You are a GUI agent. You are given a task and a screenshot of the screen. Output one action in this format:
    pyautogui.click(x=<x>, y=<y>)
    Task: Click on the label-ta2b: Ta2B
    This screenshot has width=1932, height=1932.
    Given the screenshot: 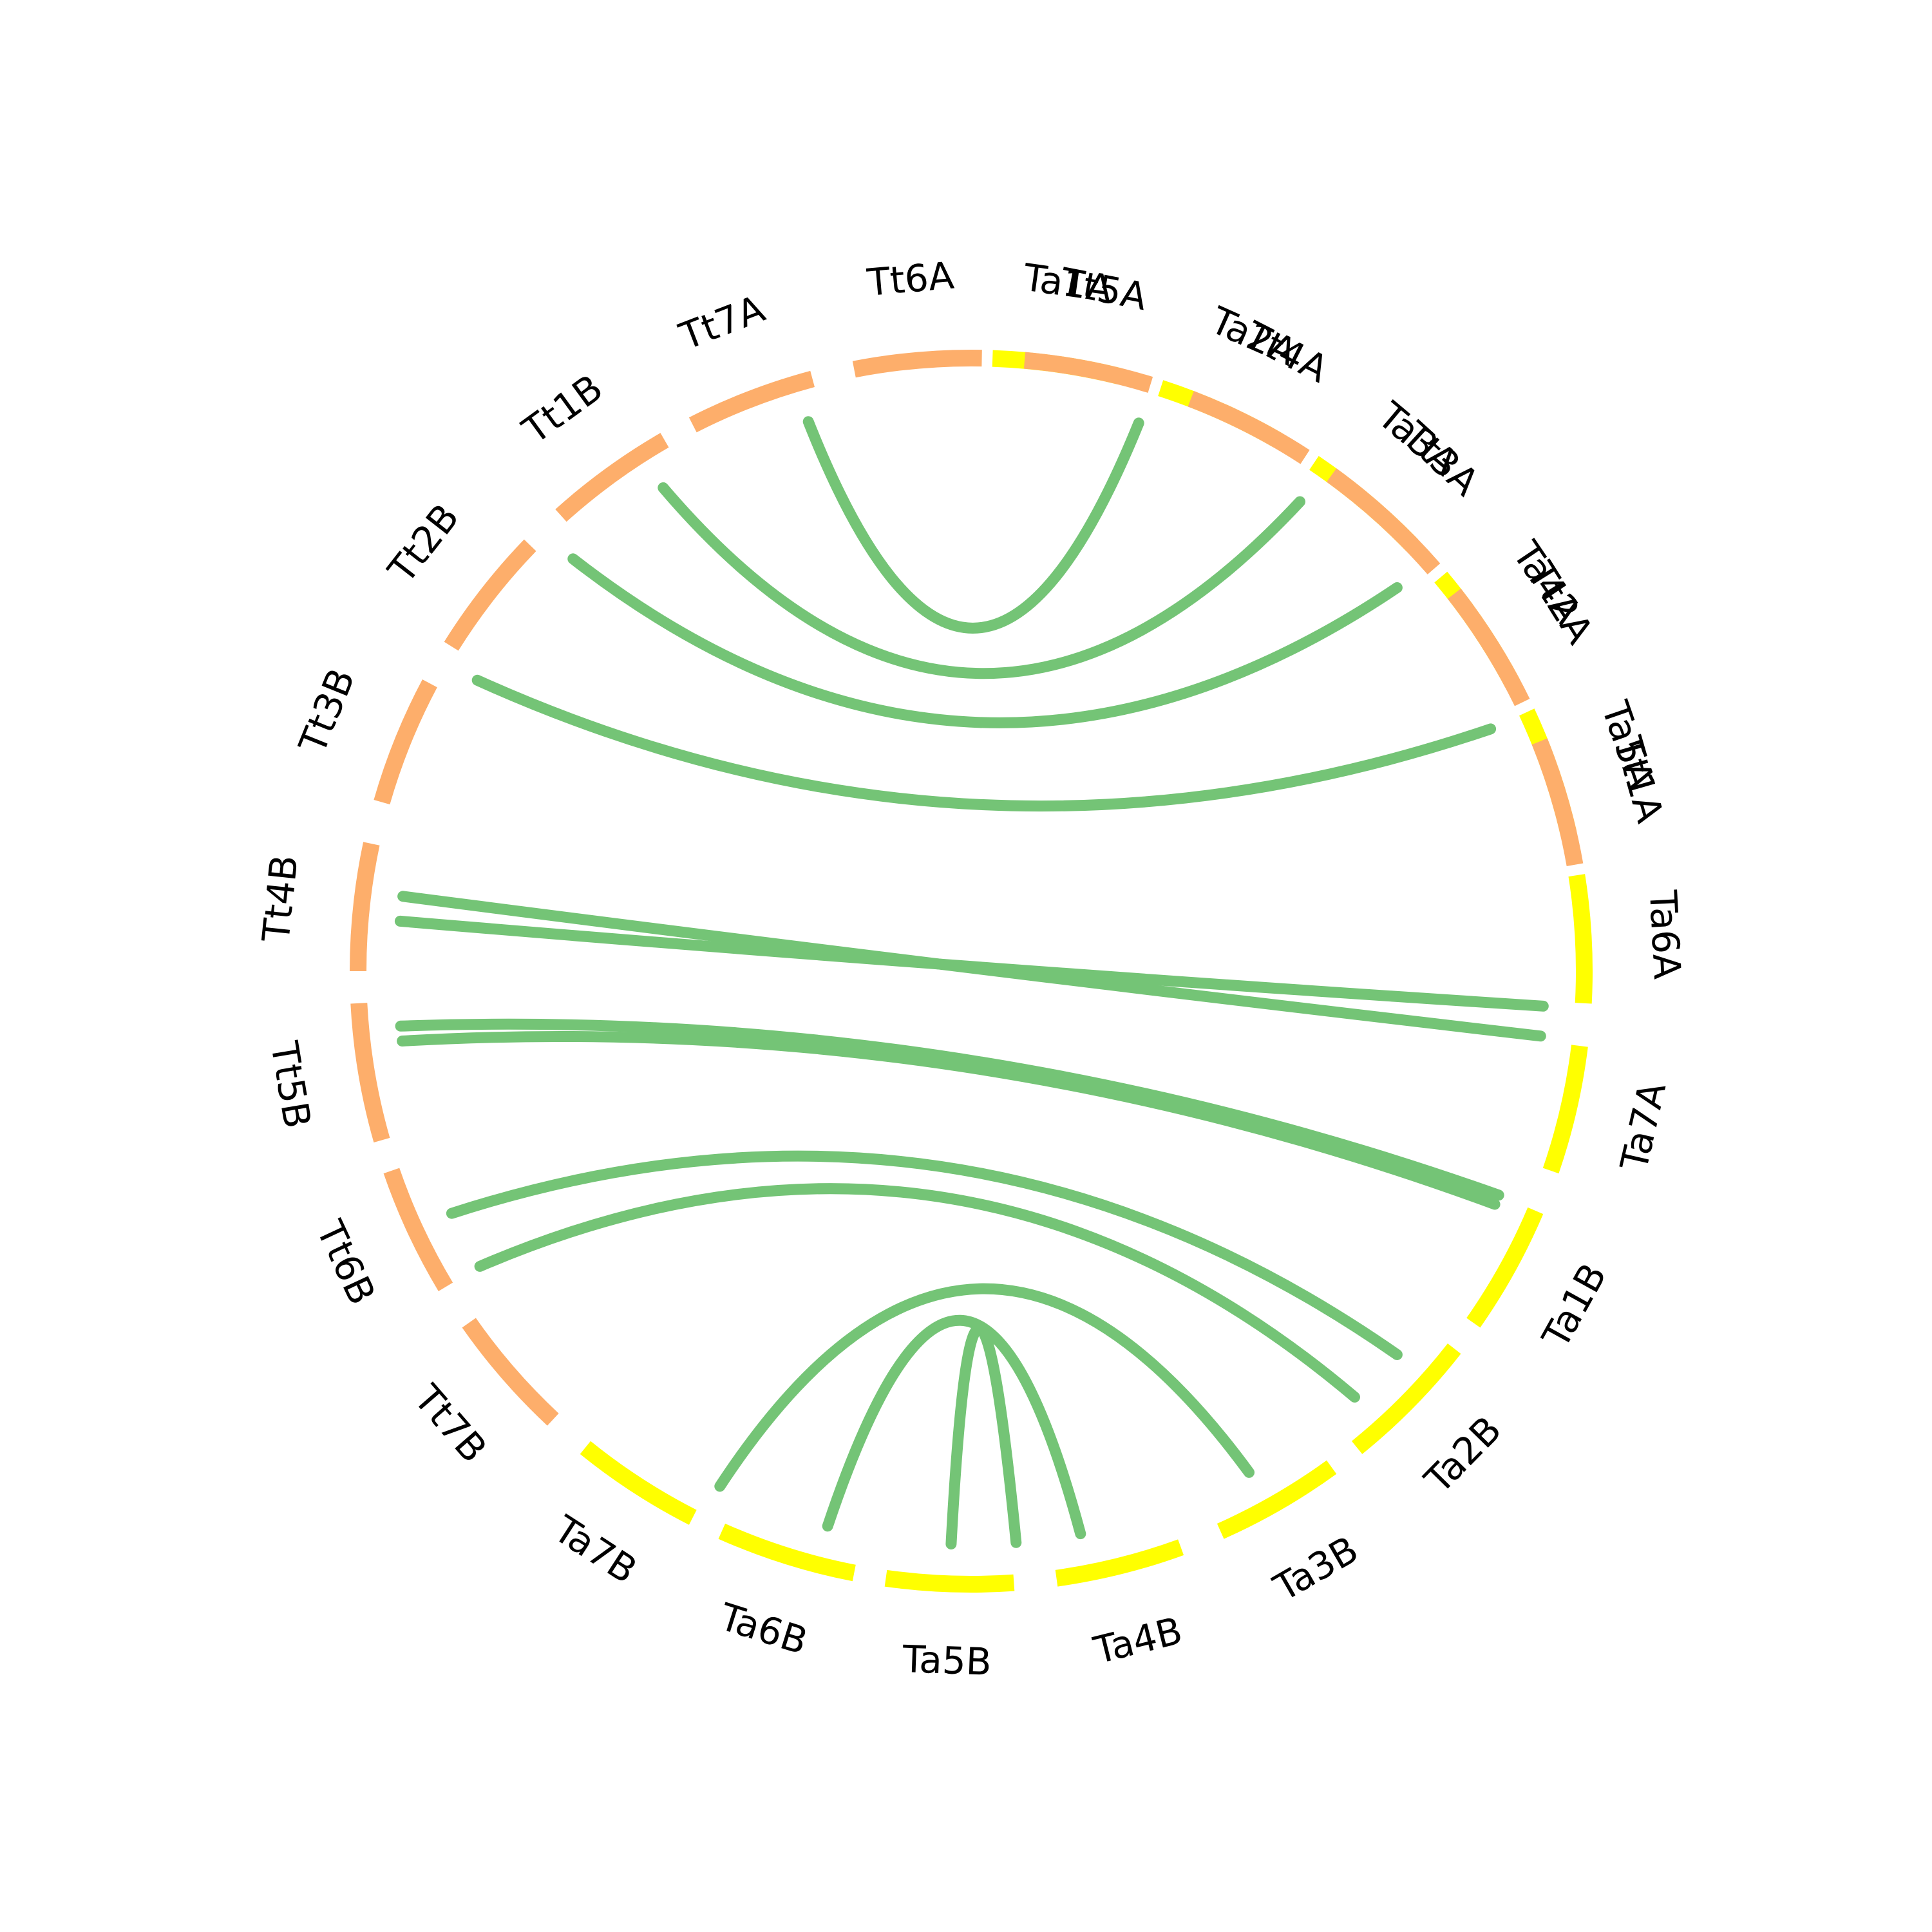 What is the action you would take?
    pyautogui.click(x=1463, y=1455)
    